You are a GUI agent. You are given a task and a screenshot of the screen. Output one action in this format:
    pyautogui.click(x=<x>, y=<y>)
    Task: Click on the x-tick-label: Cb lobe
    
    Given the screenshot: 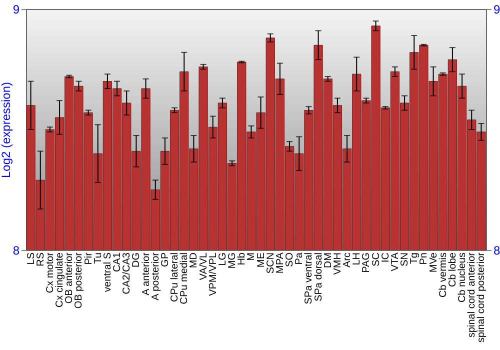 What is the action you would take?
    pyautogui.click(x=452, y=269)
    